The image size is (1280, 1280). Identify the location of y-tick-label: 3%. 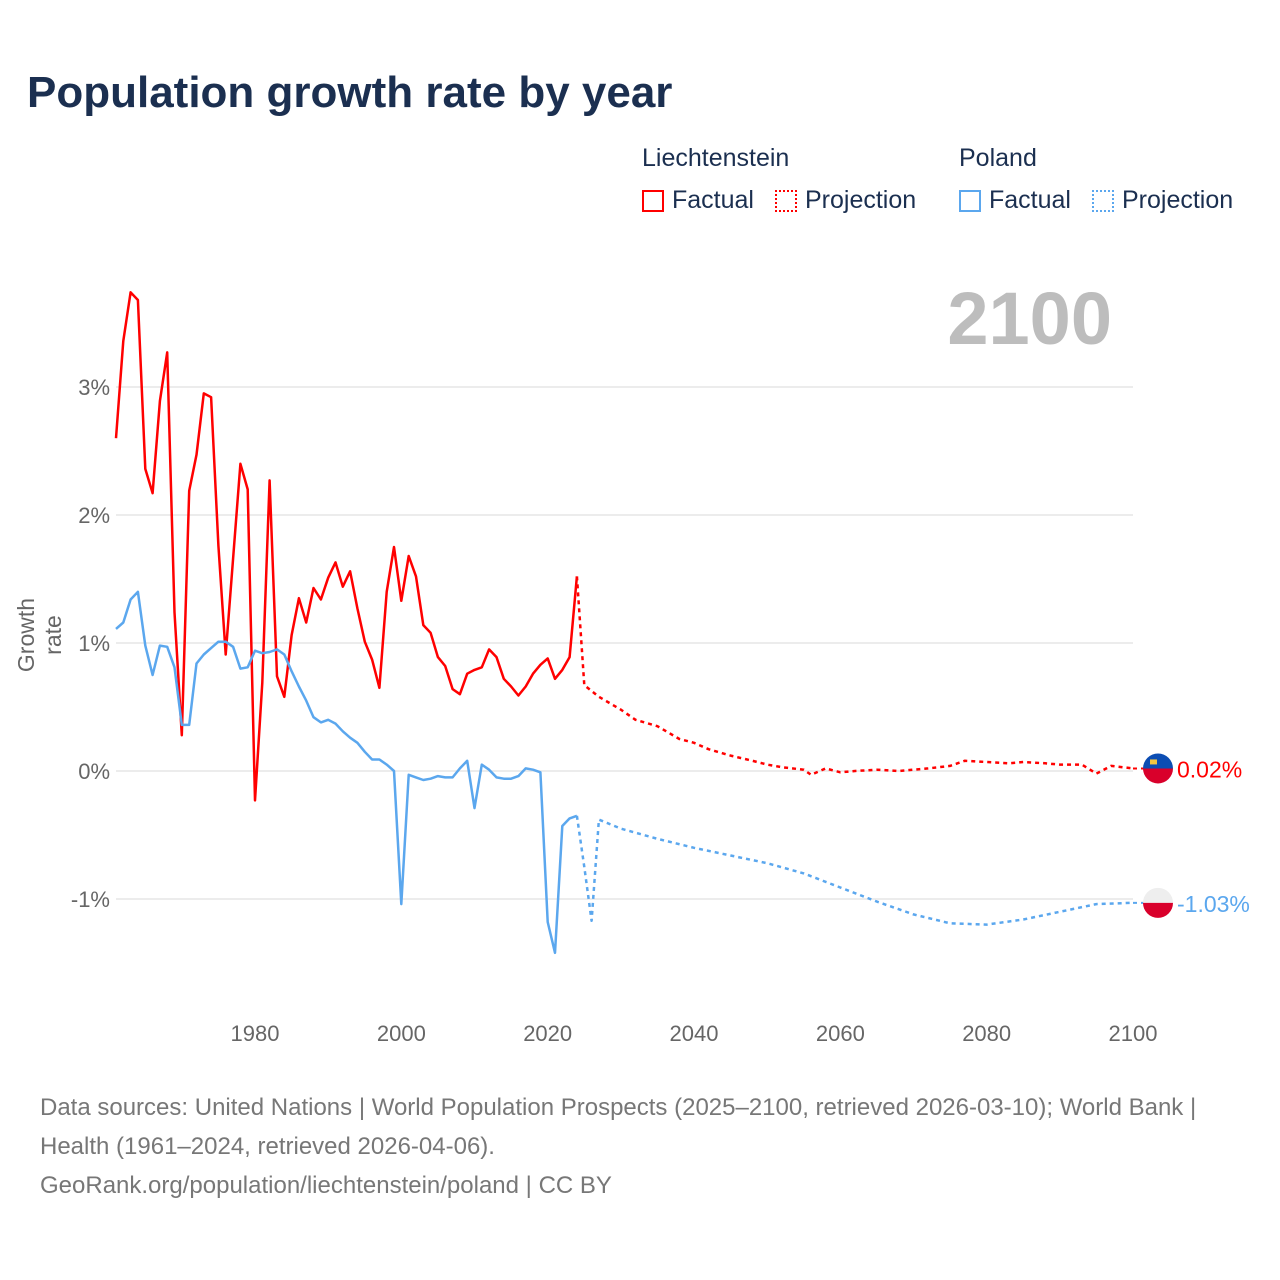
(94, 387).